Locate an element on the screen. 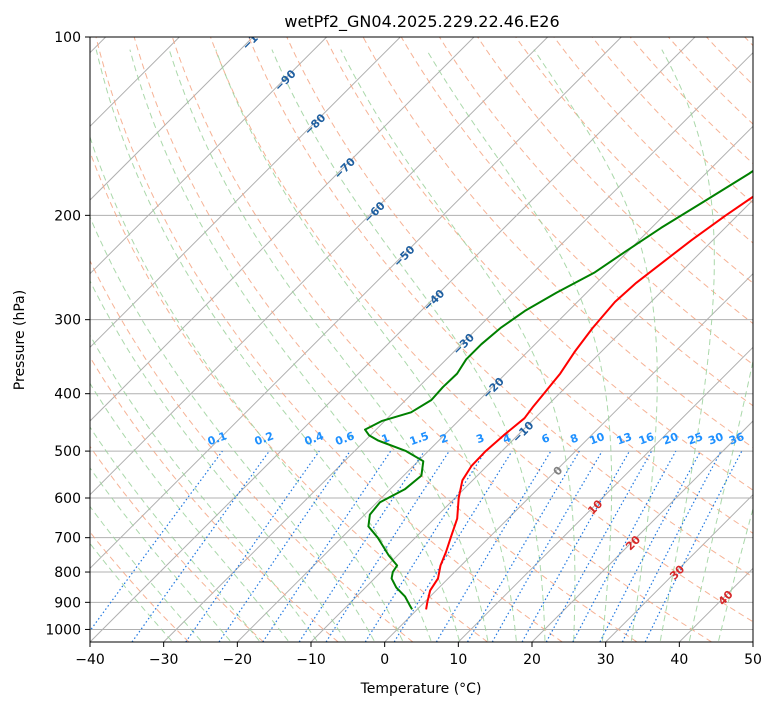 Image resolution: width=775 pixels, height=708 pixels. x-tick-label: 10 is located at coordinates (458, 660).